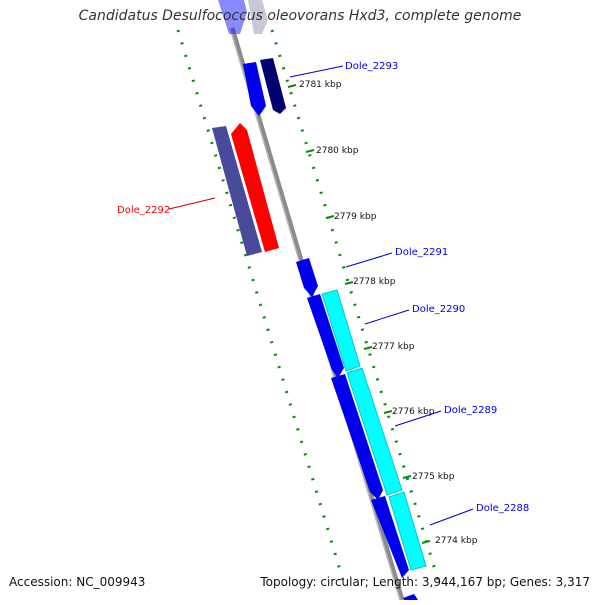 This screenshot has width=600, height=605. Describe the element at coordinates (273, 86) in the screenshot. I see `gene-dole-2293-pair` at that location.